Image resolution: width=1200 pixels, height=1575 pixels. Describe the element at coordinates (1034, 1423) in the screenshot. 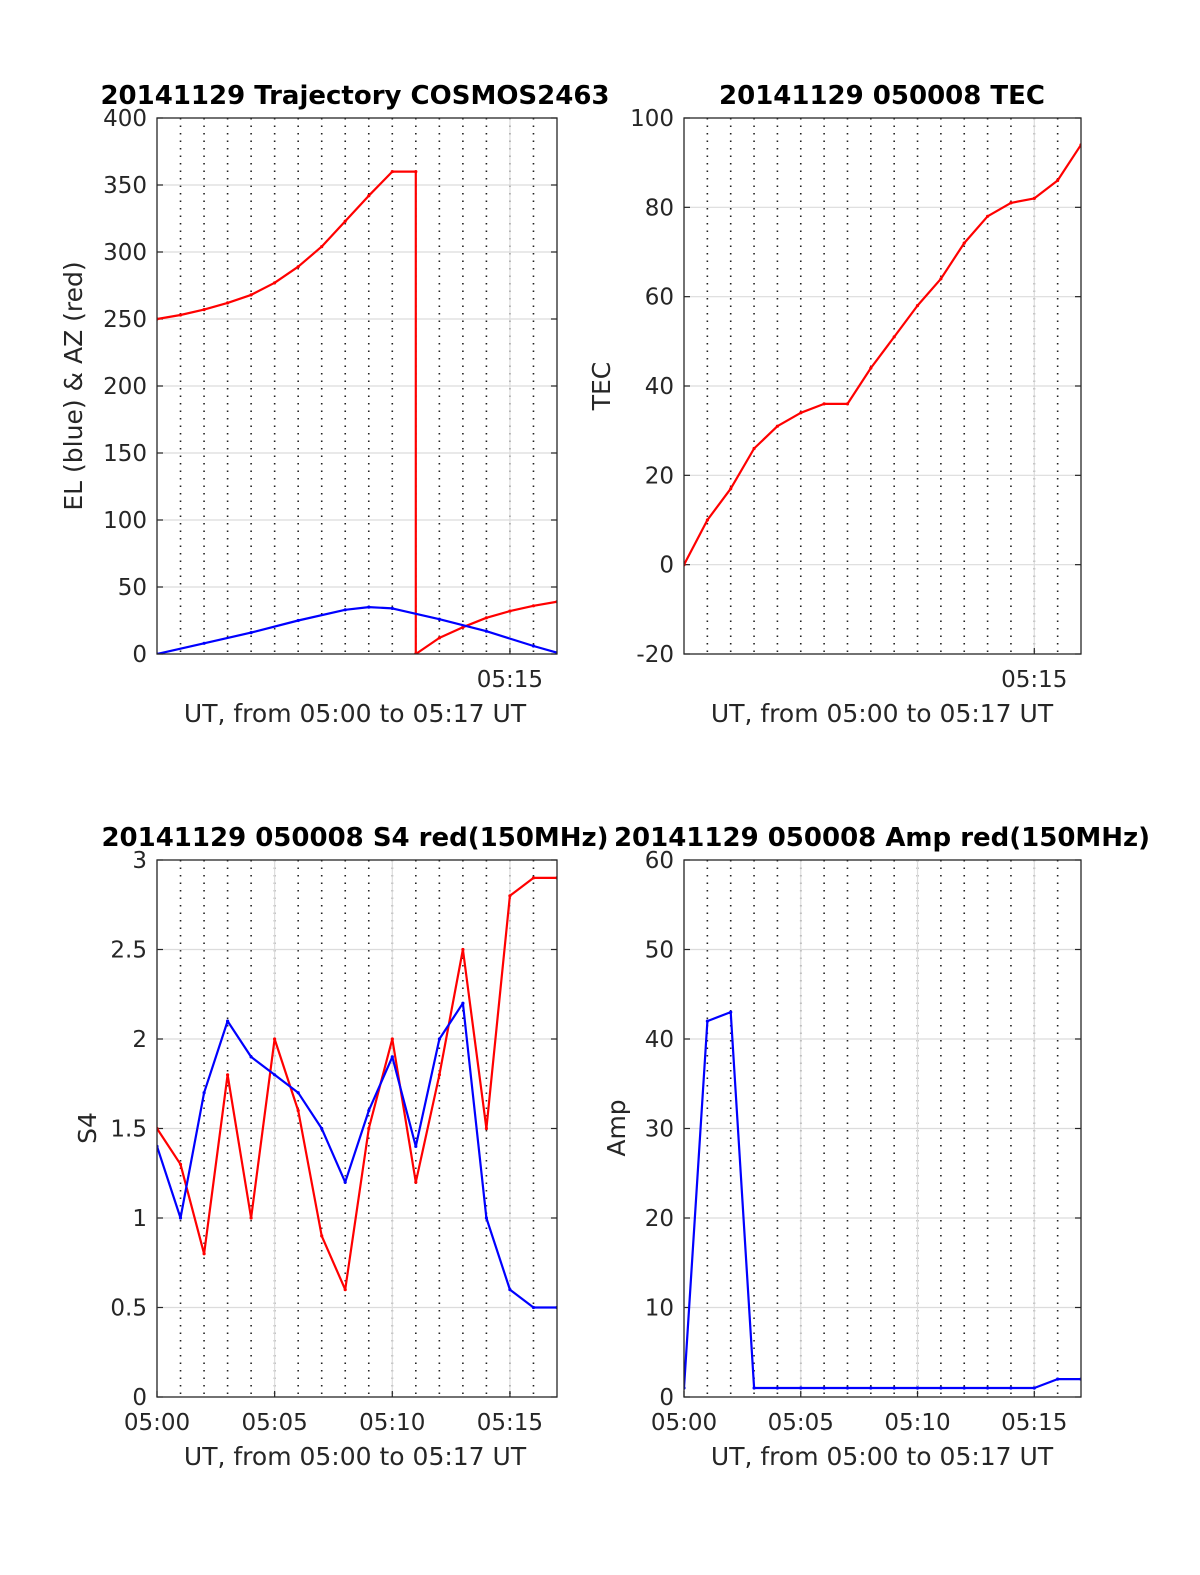

I see `amp-xtick-label: 05:15` at that location.